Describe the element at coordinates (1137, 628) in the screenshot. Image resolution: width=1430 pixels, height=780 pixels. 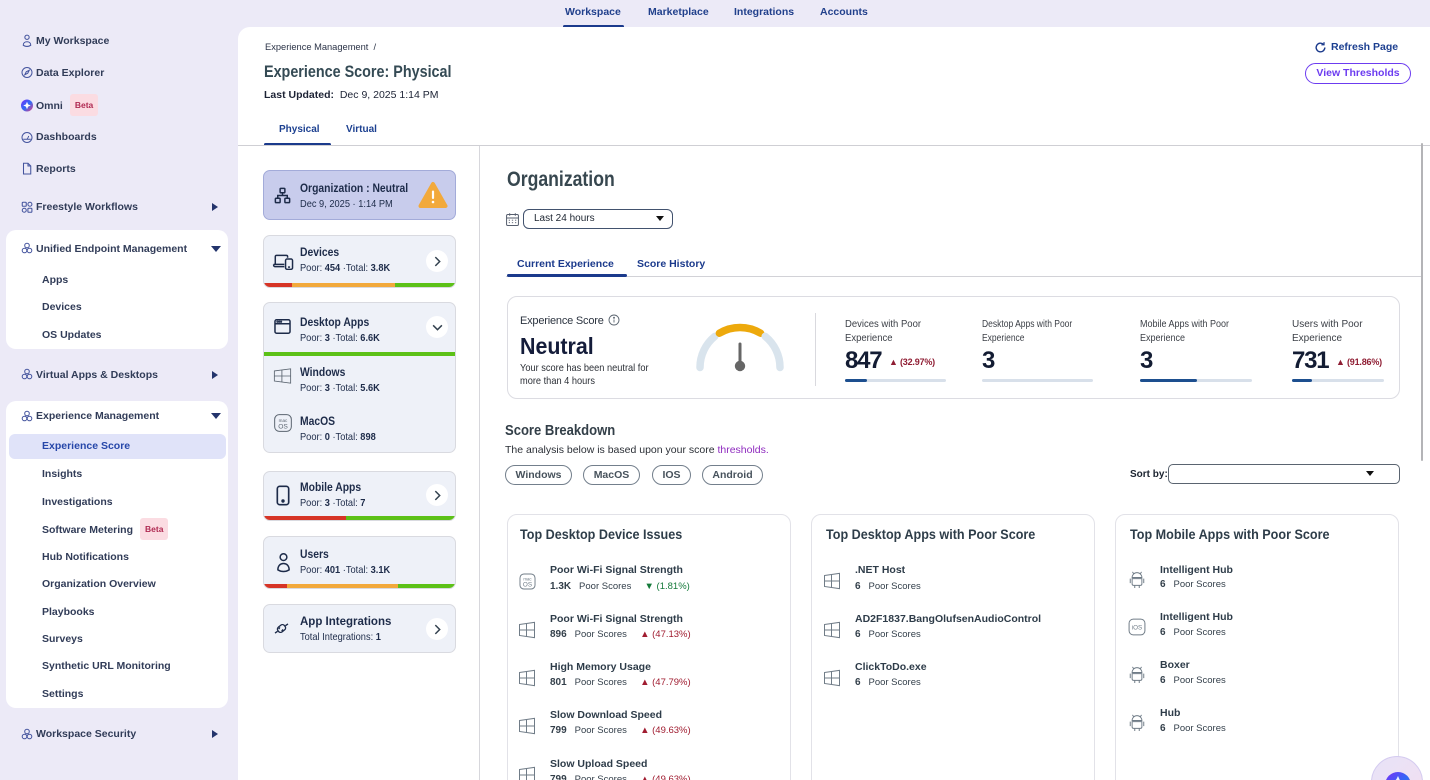
I see `svg-text: iOS` at that location.